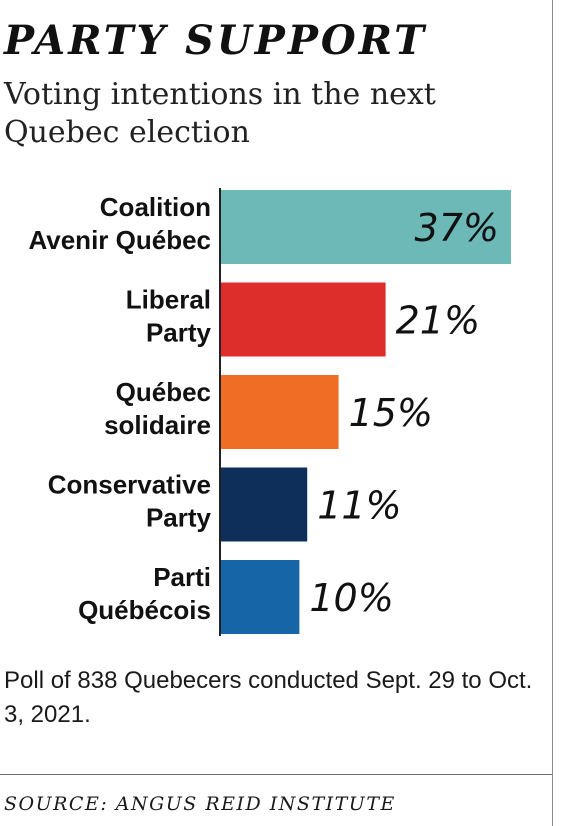 This screenshot has height=826, width=564. I want to click on divider, so click(276, 774).